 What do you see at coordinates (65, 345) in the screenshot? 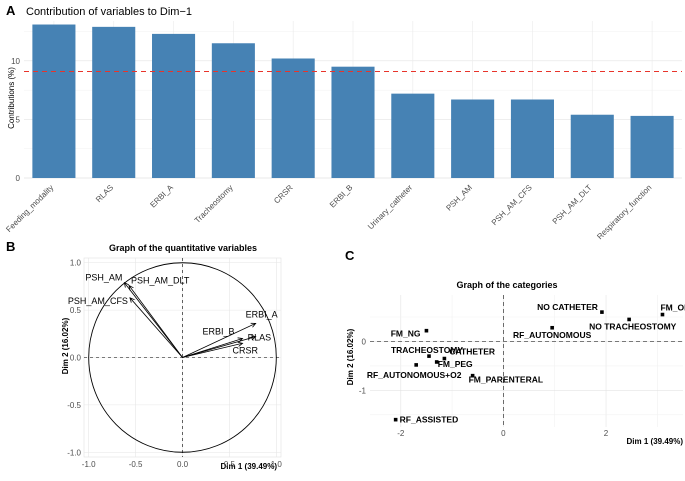
I see `panel-b-ylabel: Dim 2 (16.02%)` at bounding box center [65, 345].